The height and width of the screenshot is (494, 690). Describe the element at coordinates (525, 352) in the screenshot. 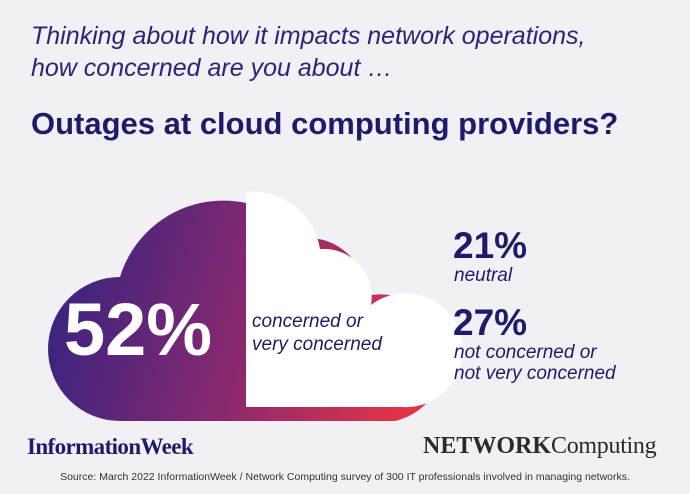

I see `slice-label-not-concerned-line-1: not concerned or` at that location.